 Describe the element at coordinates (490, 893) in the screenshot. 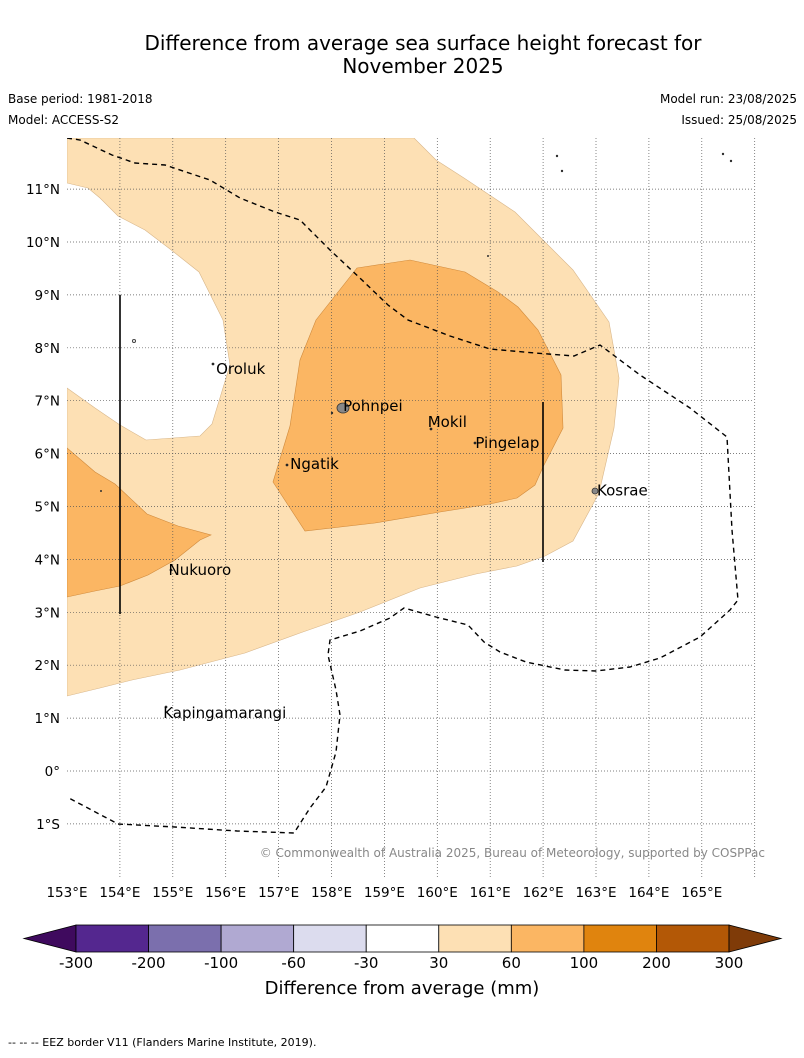

I see `lon-tick-label: 161°E` at that location.